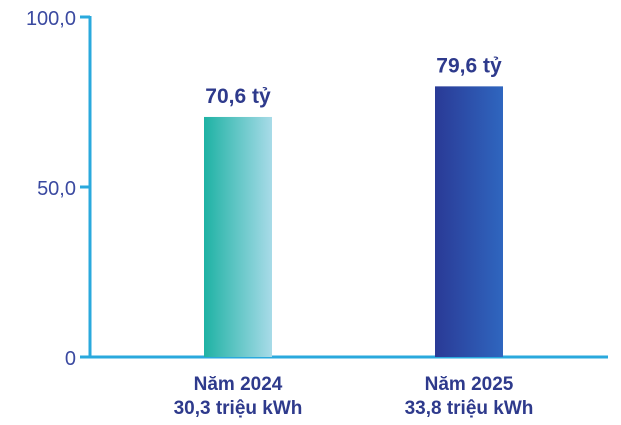  Describe the element at coordinates (469, 65) in the screenshot. I see `data-label-2025: 79,6 tỷ` at that location.